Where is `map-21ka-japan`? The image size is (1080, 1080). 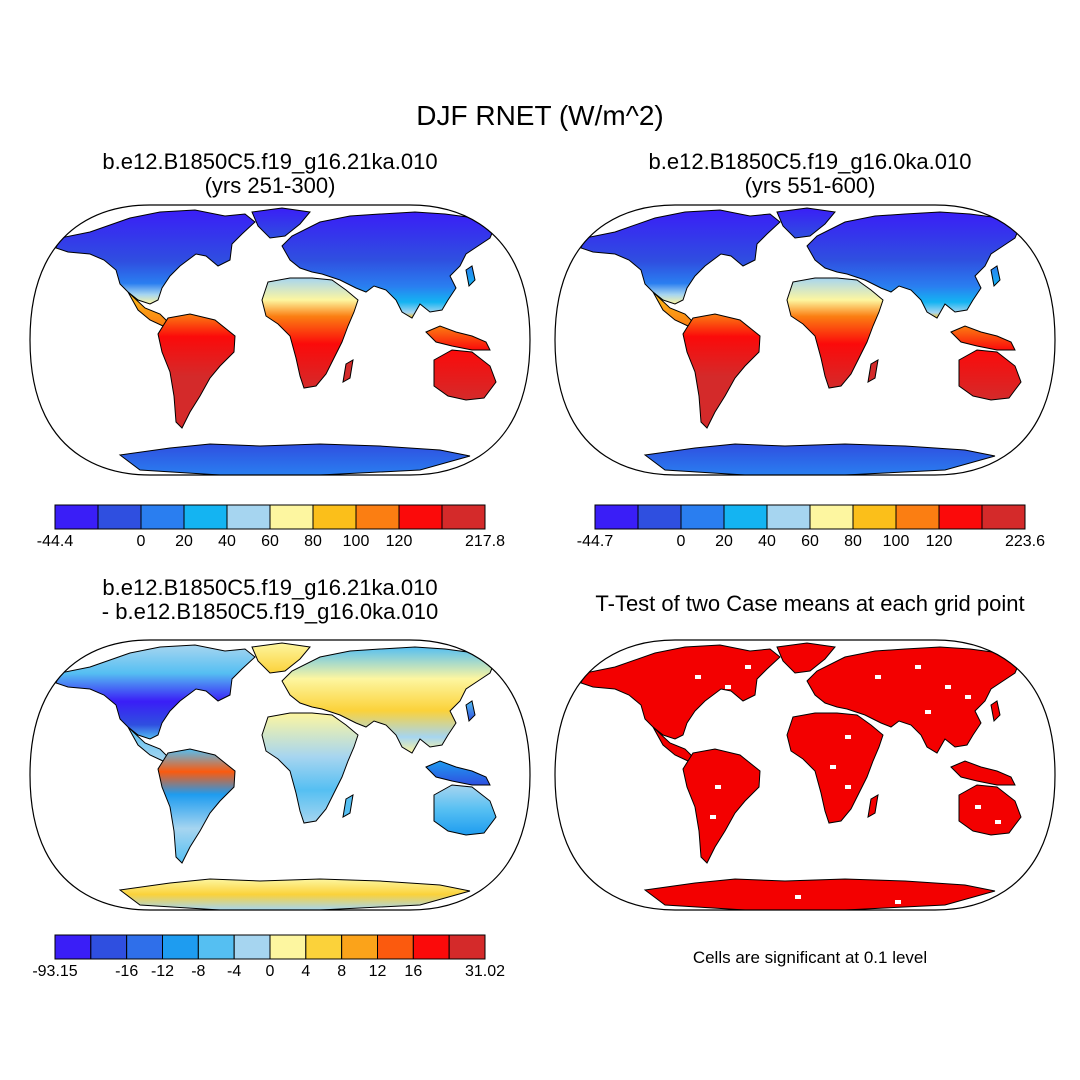 map-21ka-japan is located at coordinates (470, 276).